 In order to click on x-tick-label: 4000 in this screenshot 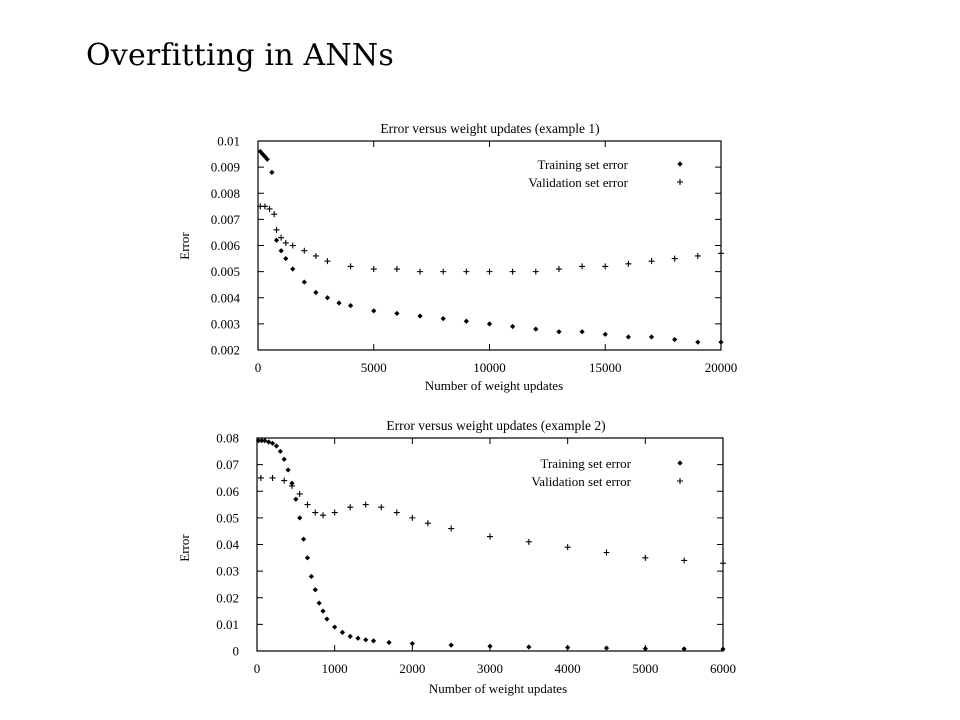, I will do `click(568, 668)`.